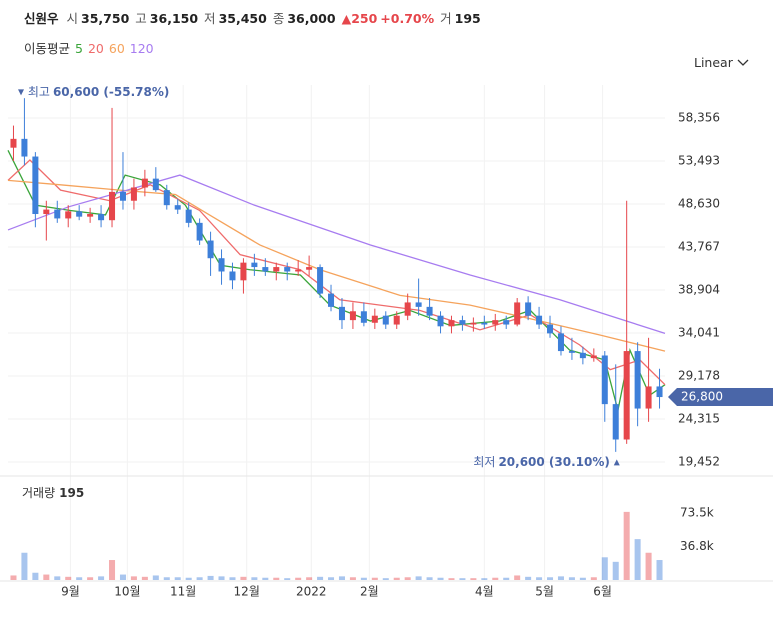  What do you see at coordinates (743, 62) in the screenshot?
I see `chevron` at bounding box center [743, 62].